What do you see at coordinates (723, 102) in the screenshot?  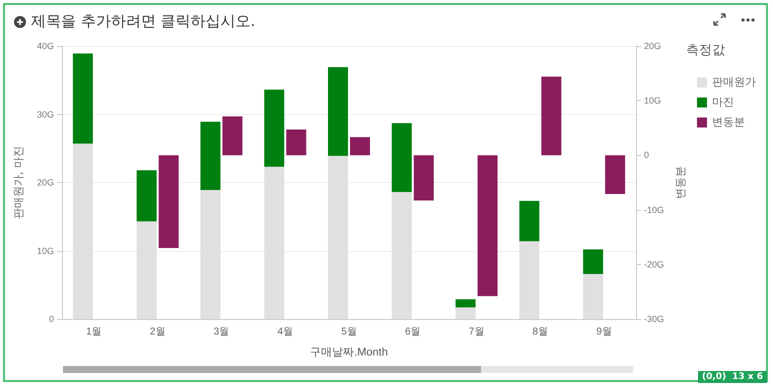 I see `legend-label: 마진` at bounding box center [723, 102].